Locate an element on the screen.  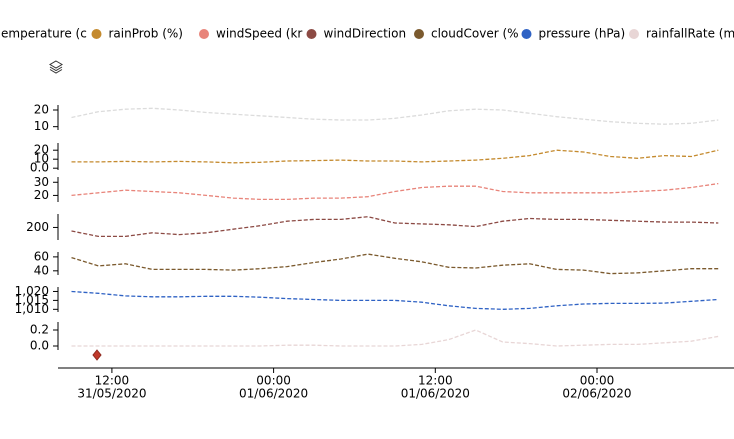
x-tick-label: 31/05/2020 is located at coordinates (111, 394).